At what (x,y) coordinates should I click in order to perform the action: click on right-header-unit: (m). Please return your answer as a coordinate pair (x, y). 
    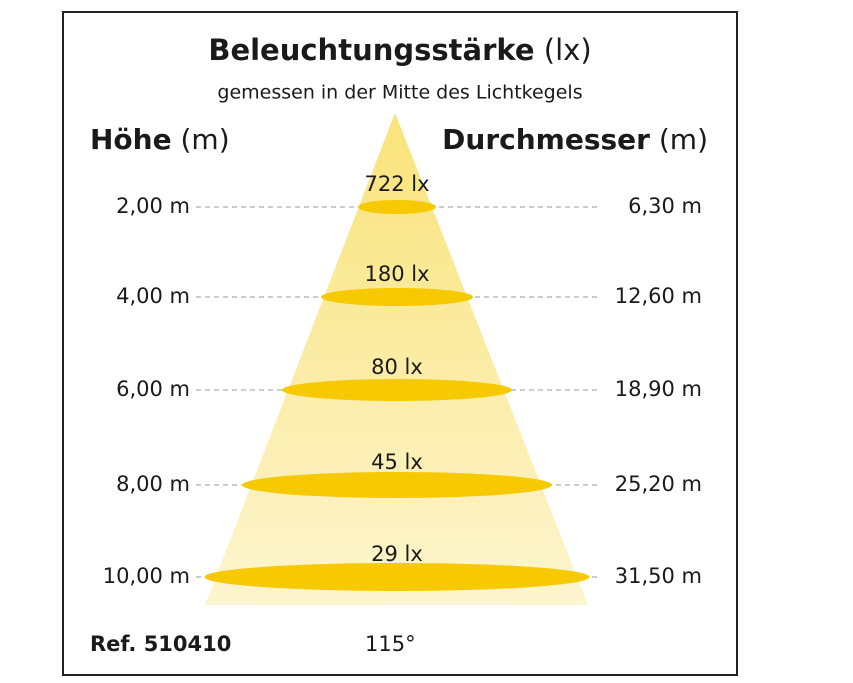
    Looking at the image, I should click on (683, 139).